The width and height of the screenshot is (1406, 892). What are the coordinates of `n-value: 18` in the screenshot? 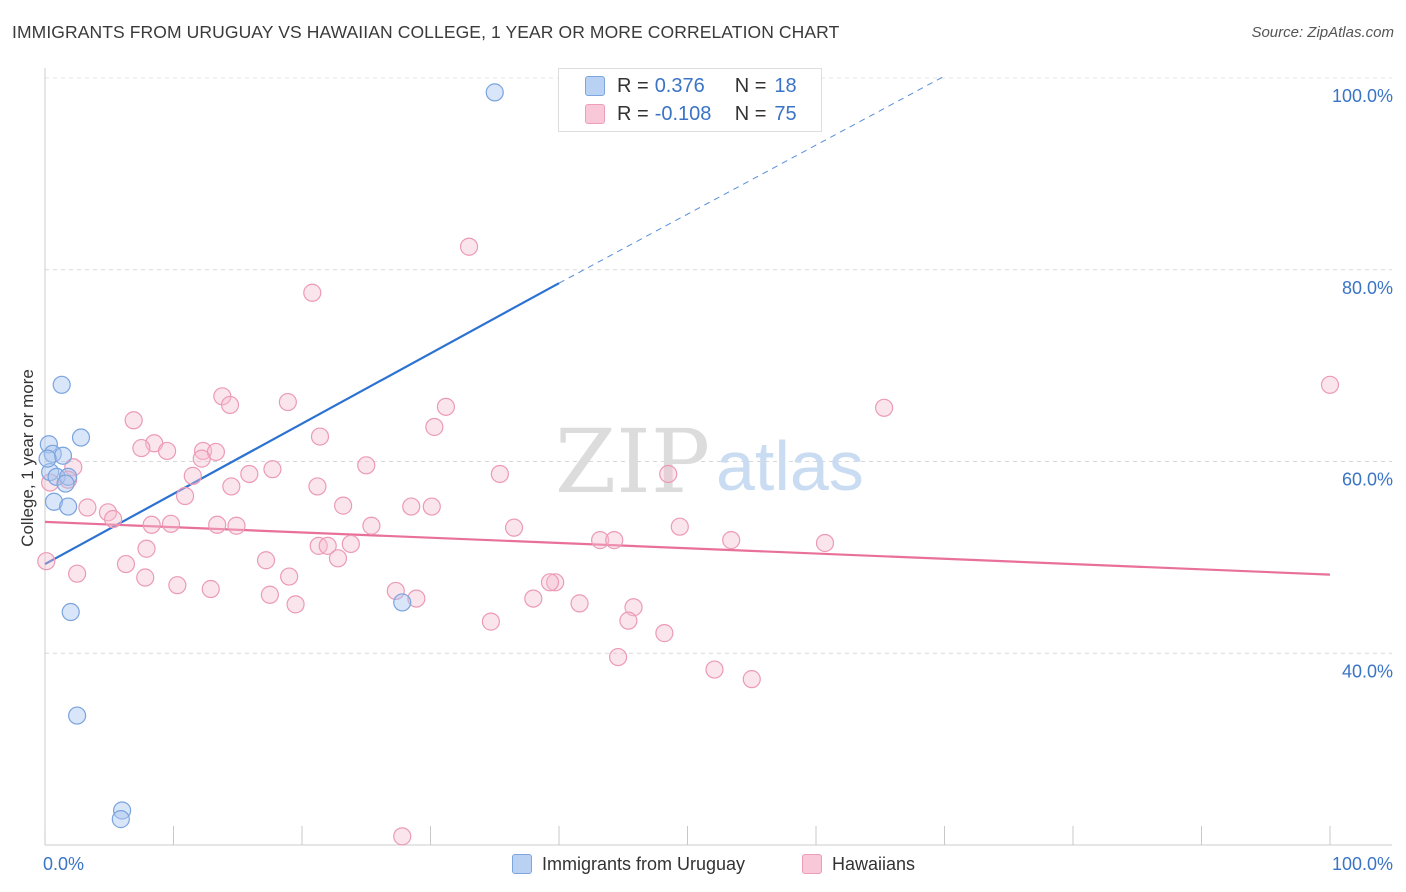 It's located at (785, 85).